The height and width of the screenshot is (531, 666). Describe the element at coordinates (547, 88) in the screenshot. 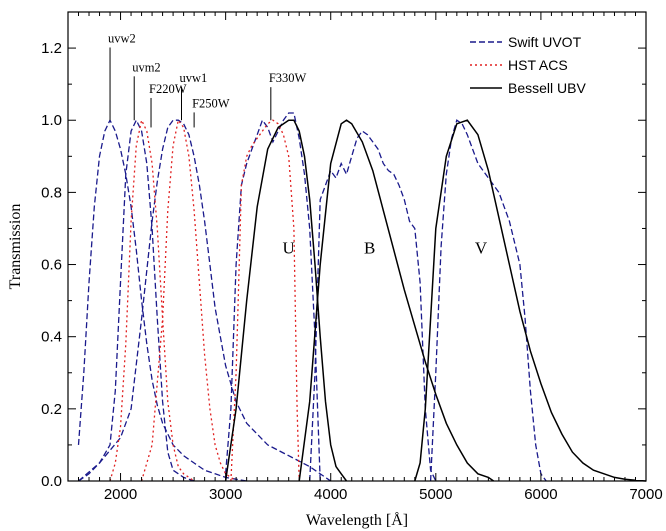

I see `legend-label-bessell-ubv: Bessell UBV` at that location.